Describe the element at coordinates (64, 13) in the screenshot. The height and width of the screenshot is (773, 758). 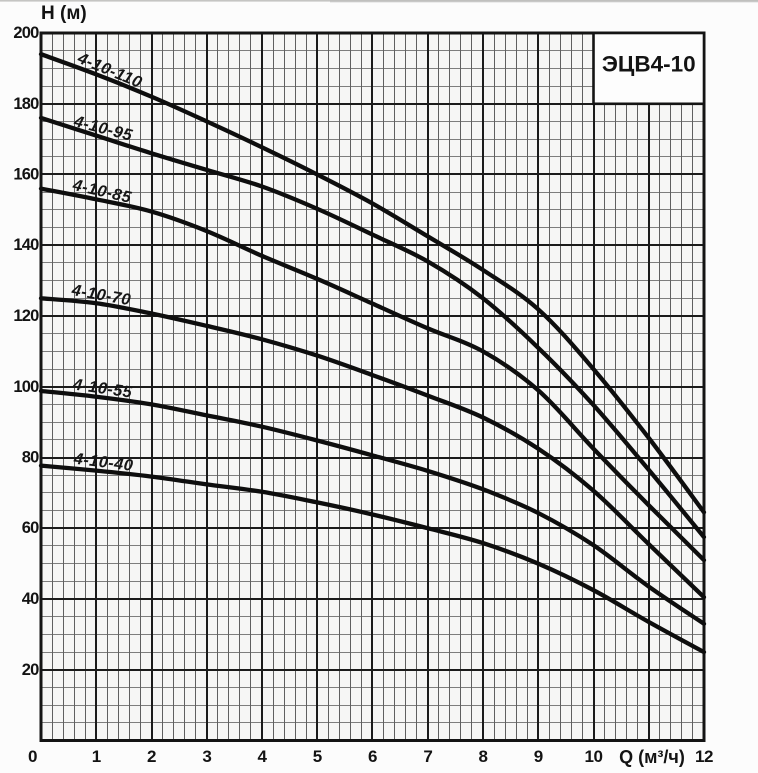
I see `svg-text: Н (м)` at that location.